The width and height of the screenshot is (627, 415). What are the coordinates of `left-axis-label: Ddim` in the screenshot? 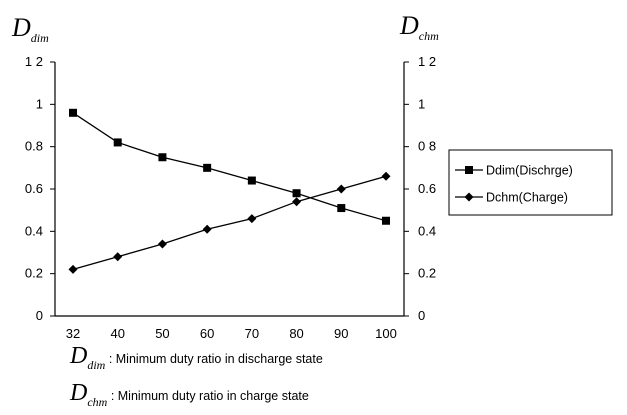 It's located at (30, 29).